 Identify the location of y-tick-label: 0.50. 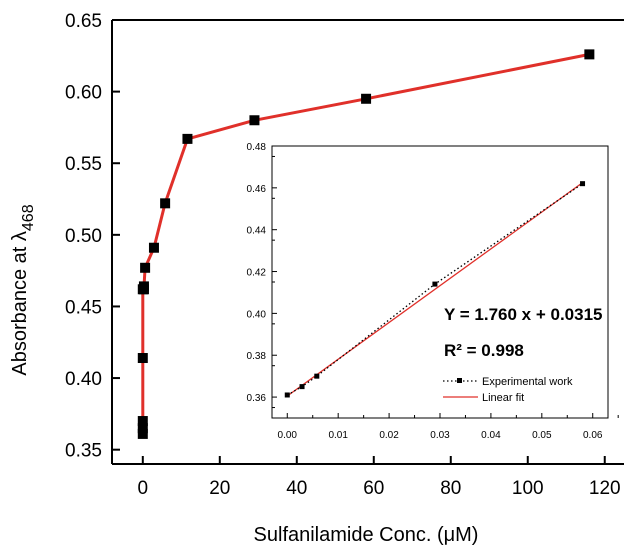
(83, 236).